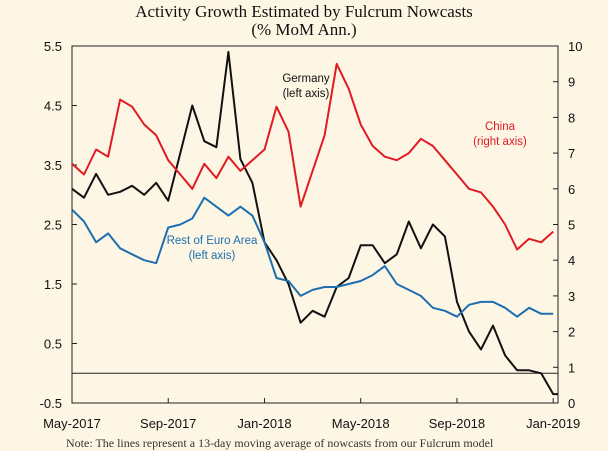 The image size is (608, 451). Describe the element at coordinates (571, 332) in the screenshot. I see `right-tick-label: 2` at that location.